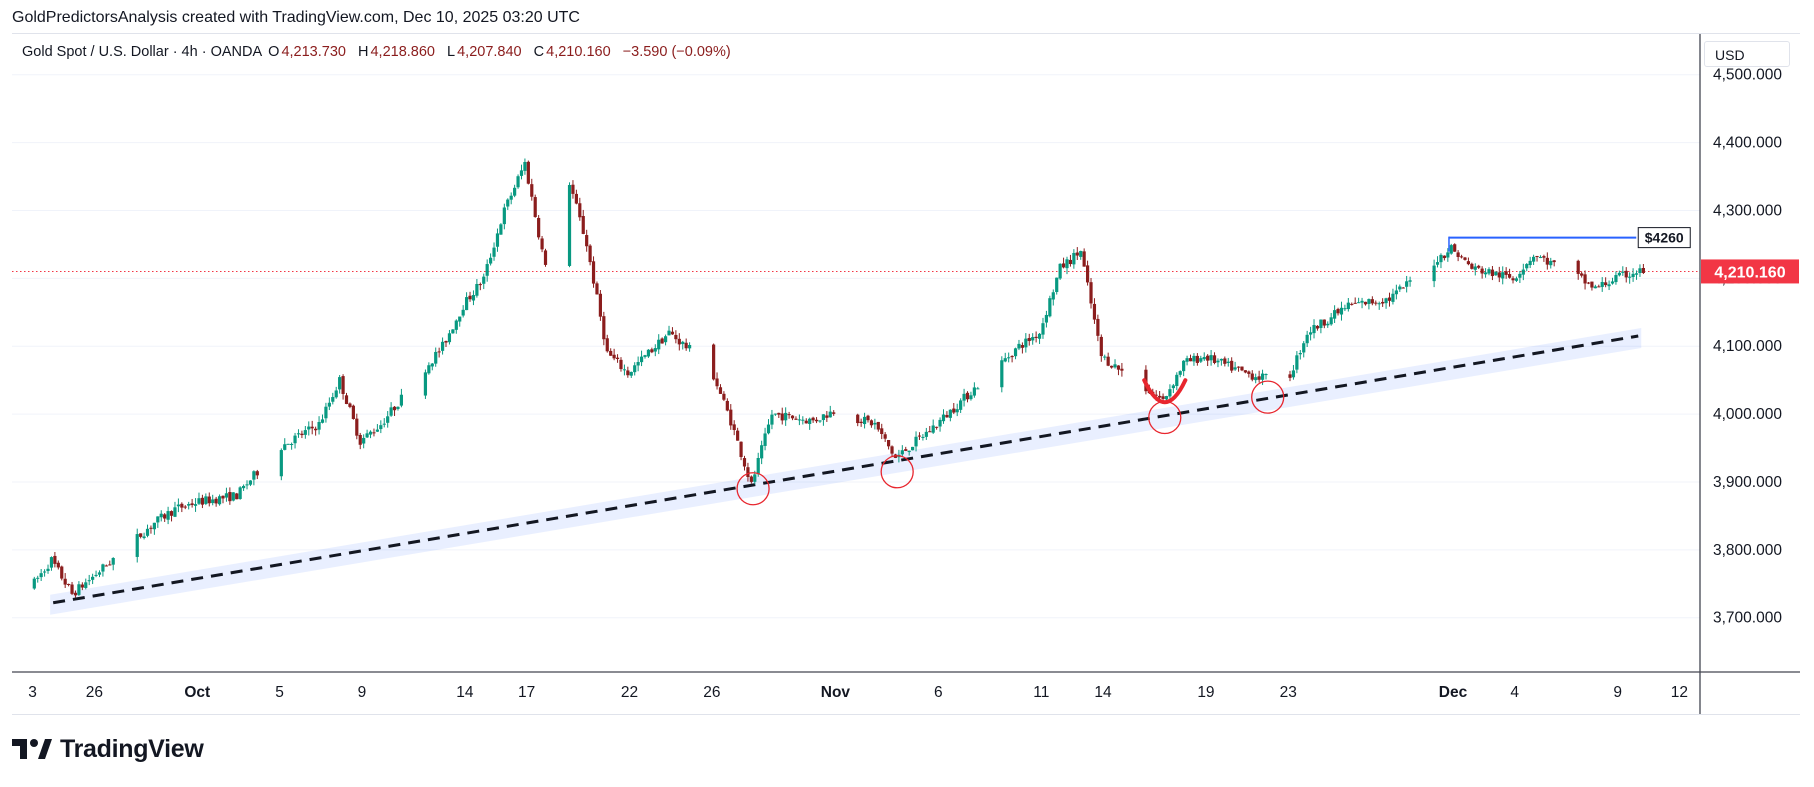  I want to click on symbol-label: Gold Spot / U.S. Dollar · 4h · OANDA, so click(142, 52).